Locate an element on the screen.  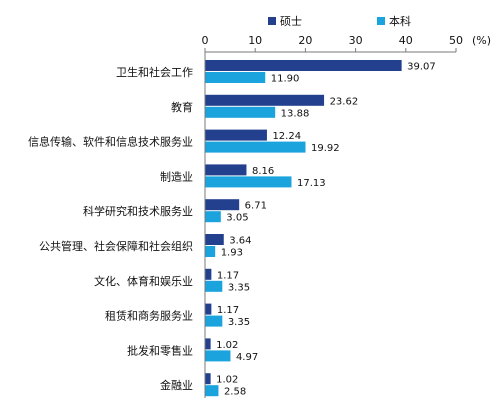
legend-label-1: 硕士 is located at coordinates (291, 21).